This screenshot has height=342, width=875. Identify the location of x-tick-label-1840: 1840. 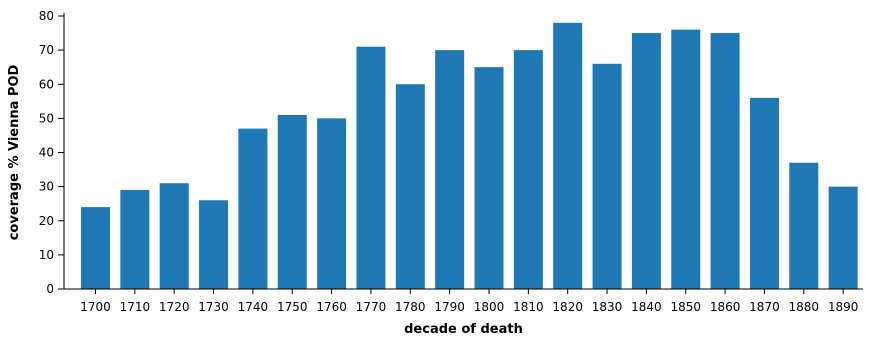
(646, 307).